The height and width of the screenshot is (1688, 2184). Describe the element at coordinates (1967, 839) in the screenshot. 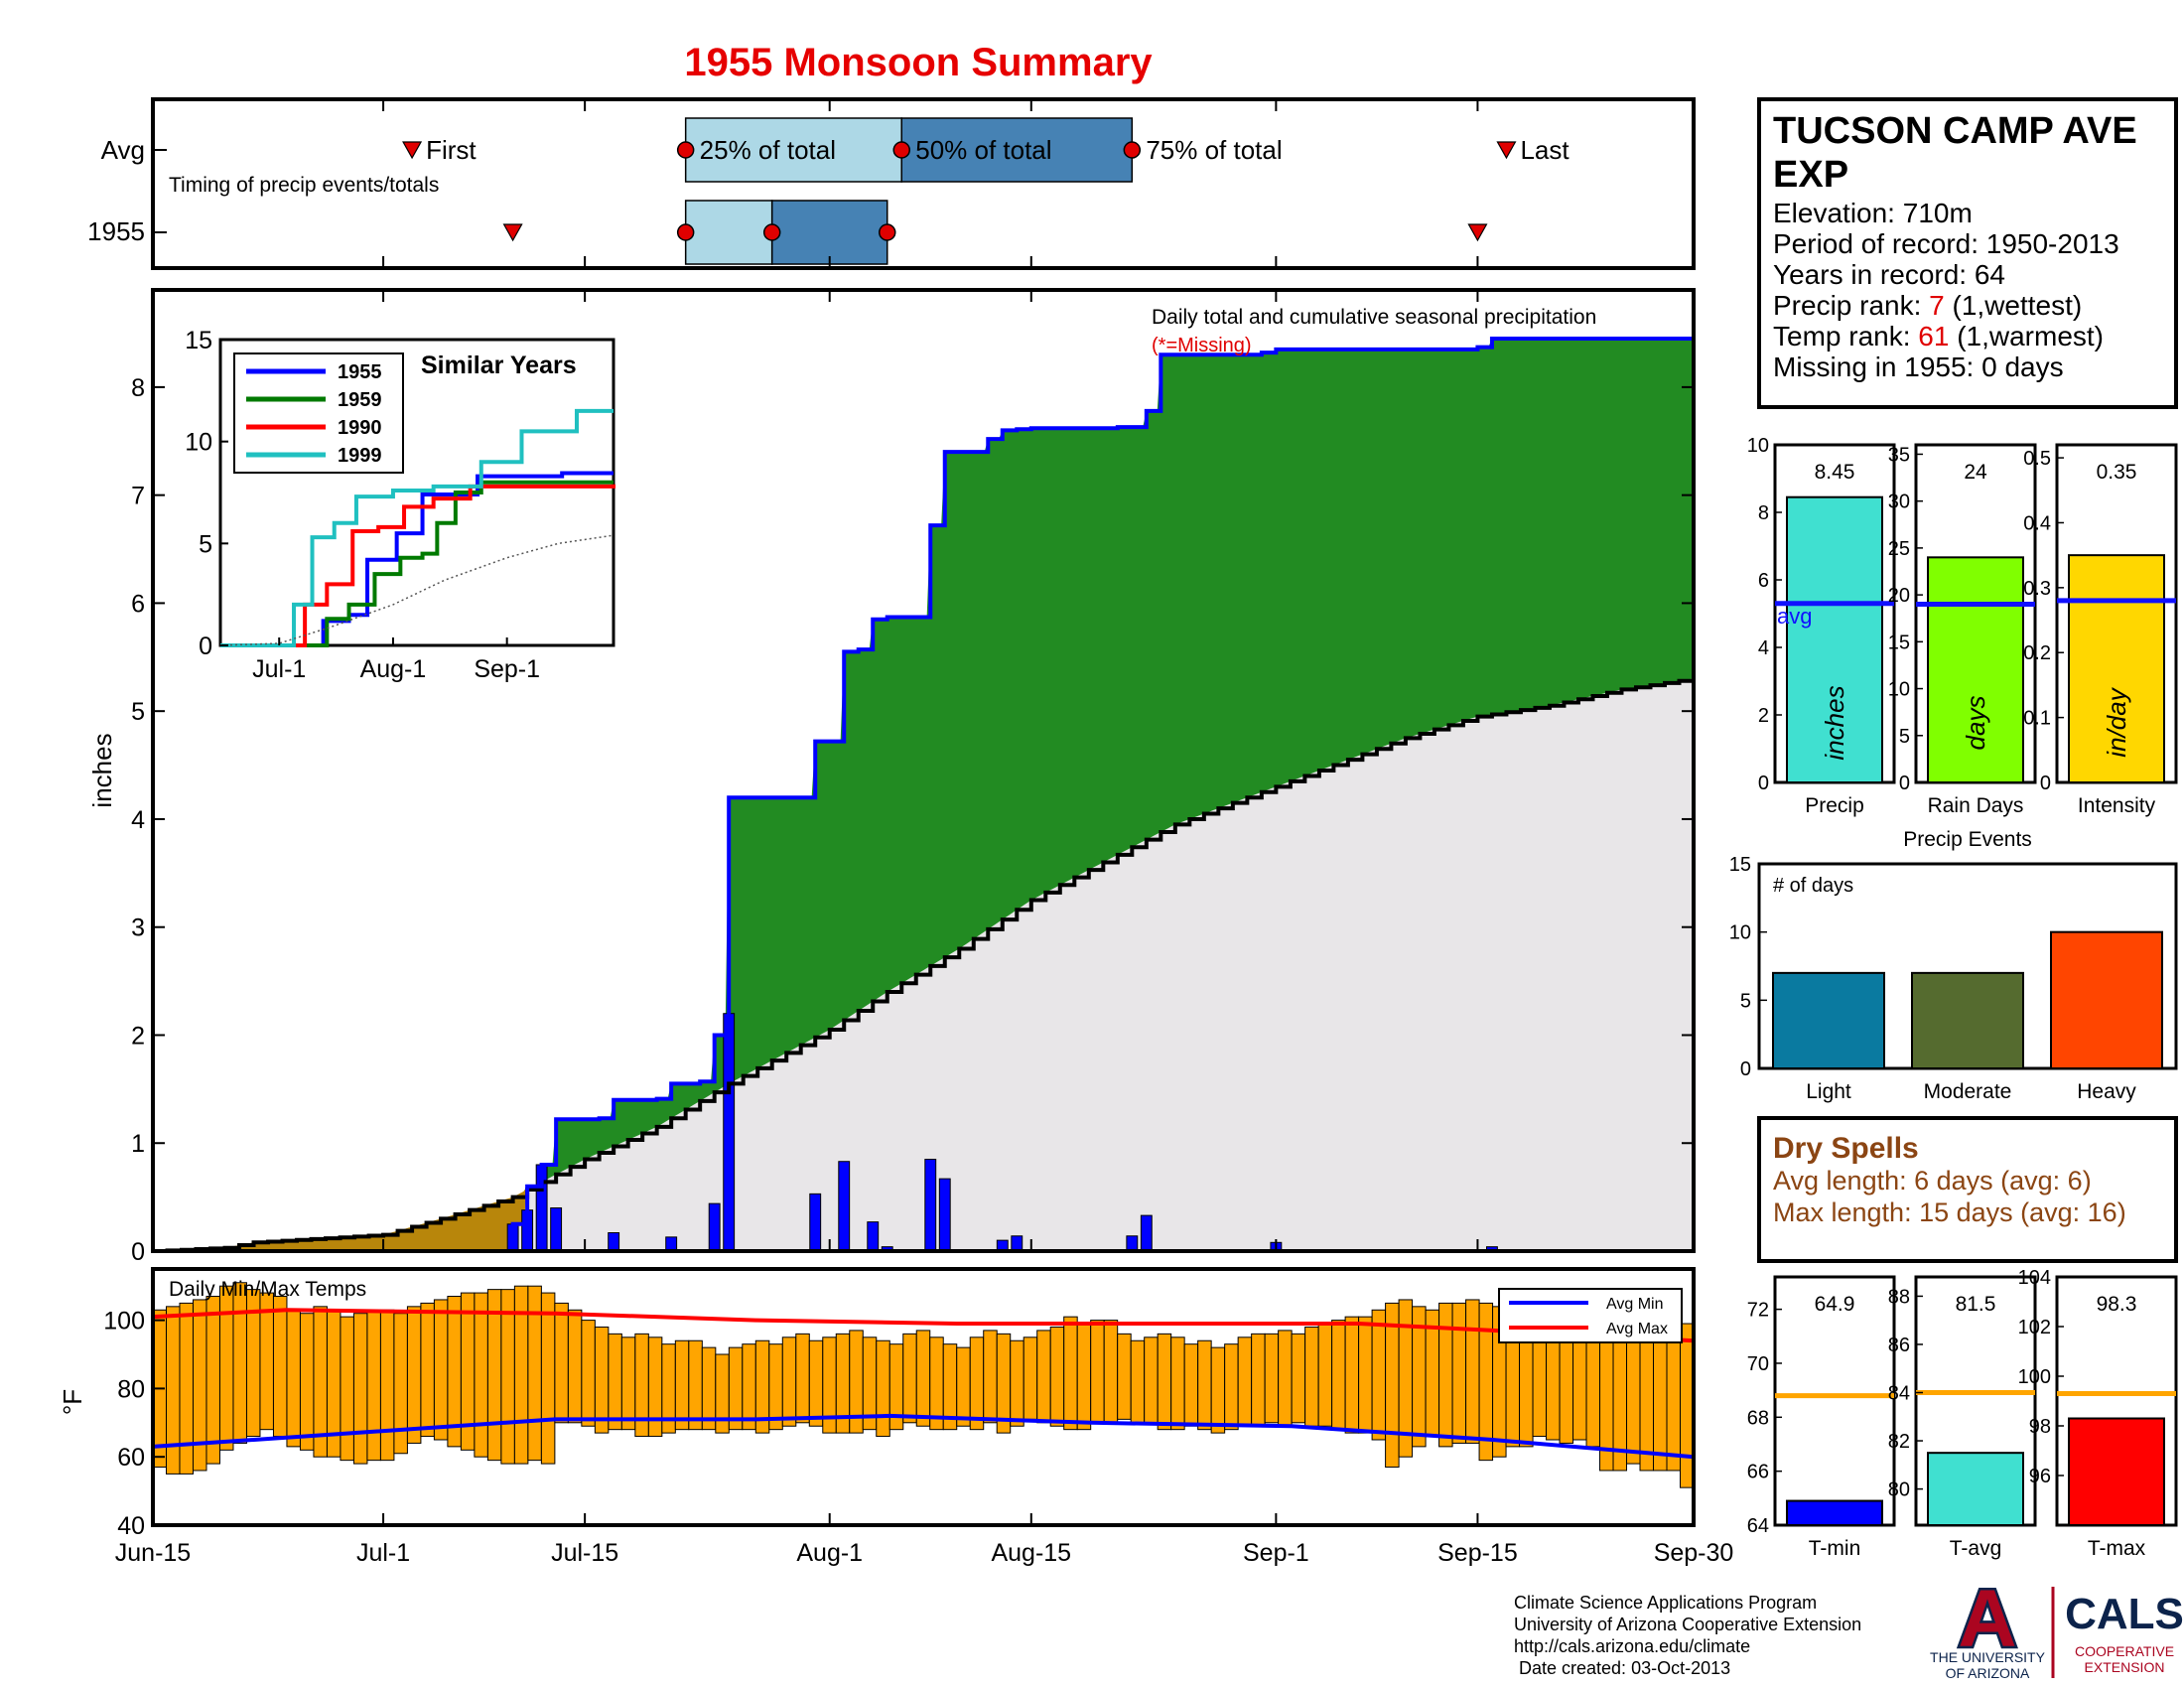

I see `precip-events-title: Precip Events` at that location.